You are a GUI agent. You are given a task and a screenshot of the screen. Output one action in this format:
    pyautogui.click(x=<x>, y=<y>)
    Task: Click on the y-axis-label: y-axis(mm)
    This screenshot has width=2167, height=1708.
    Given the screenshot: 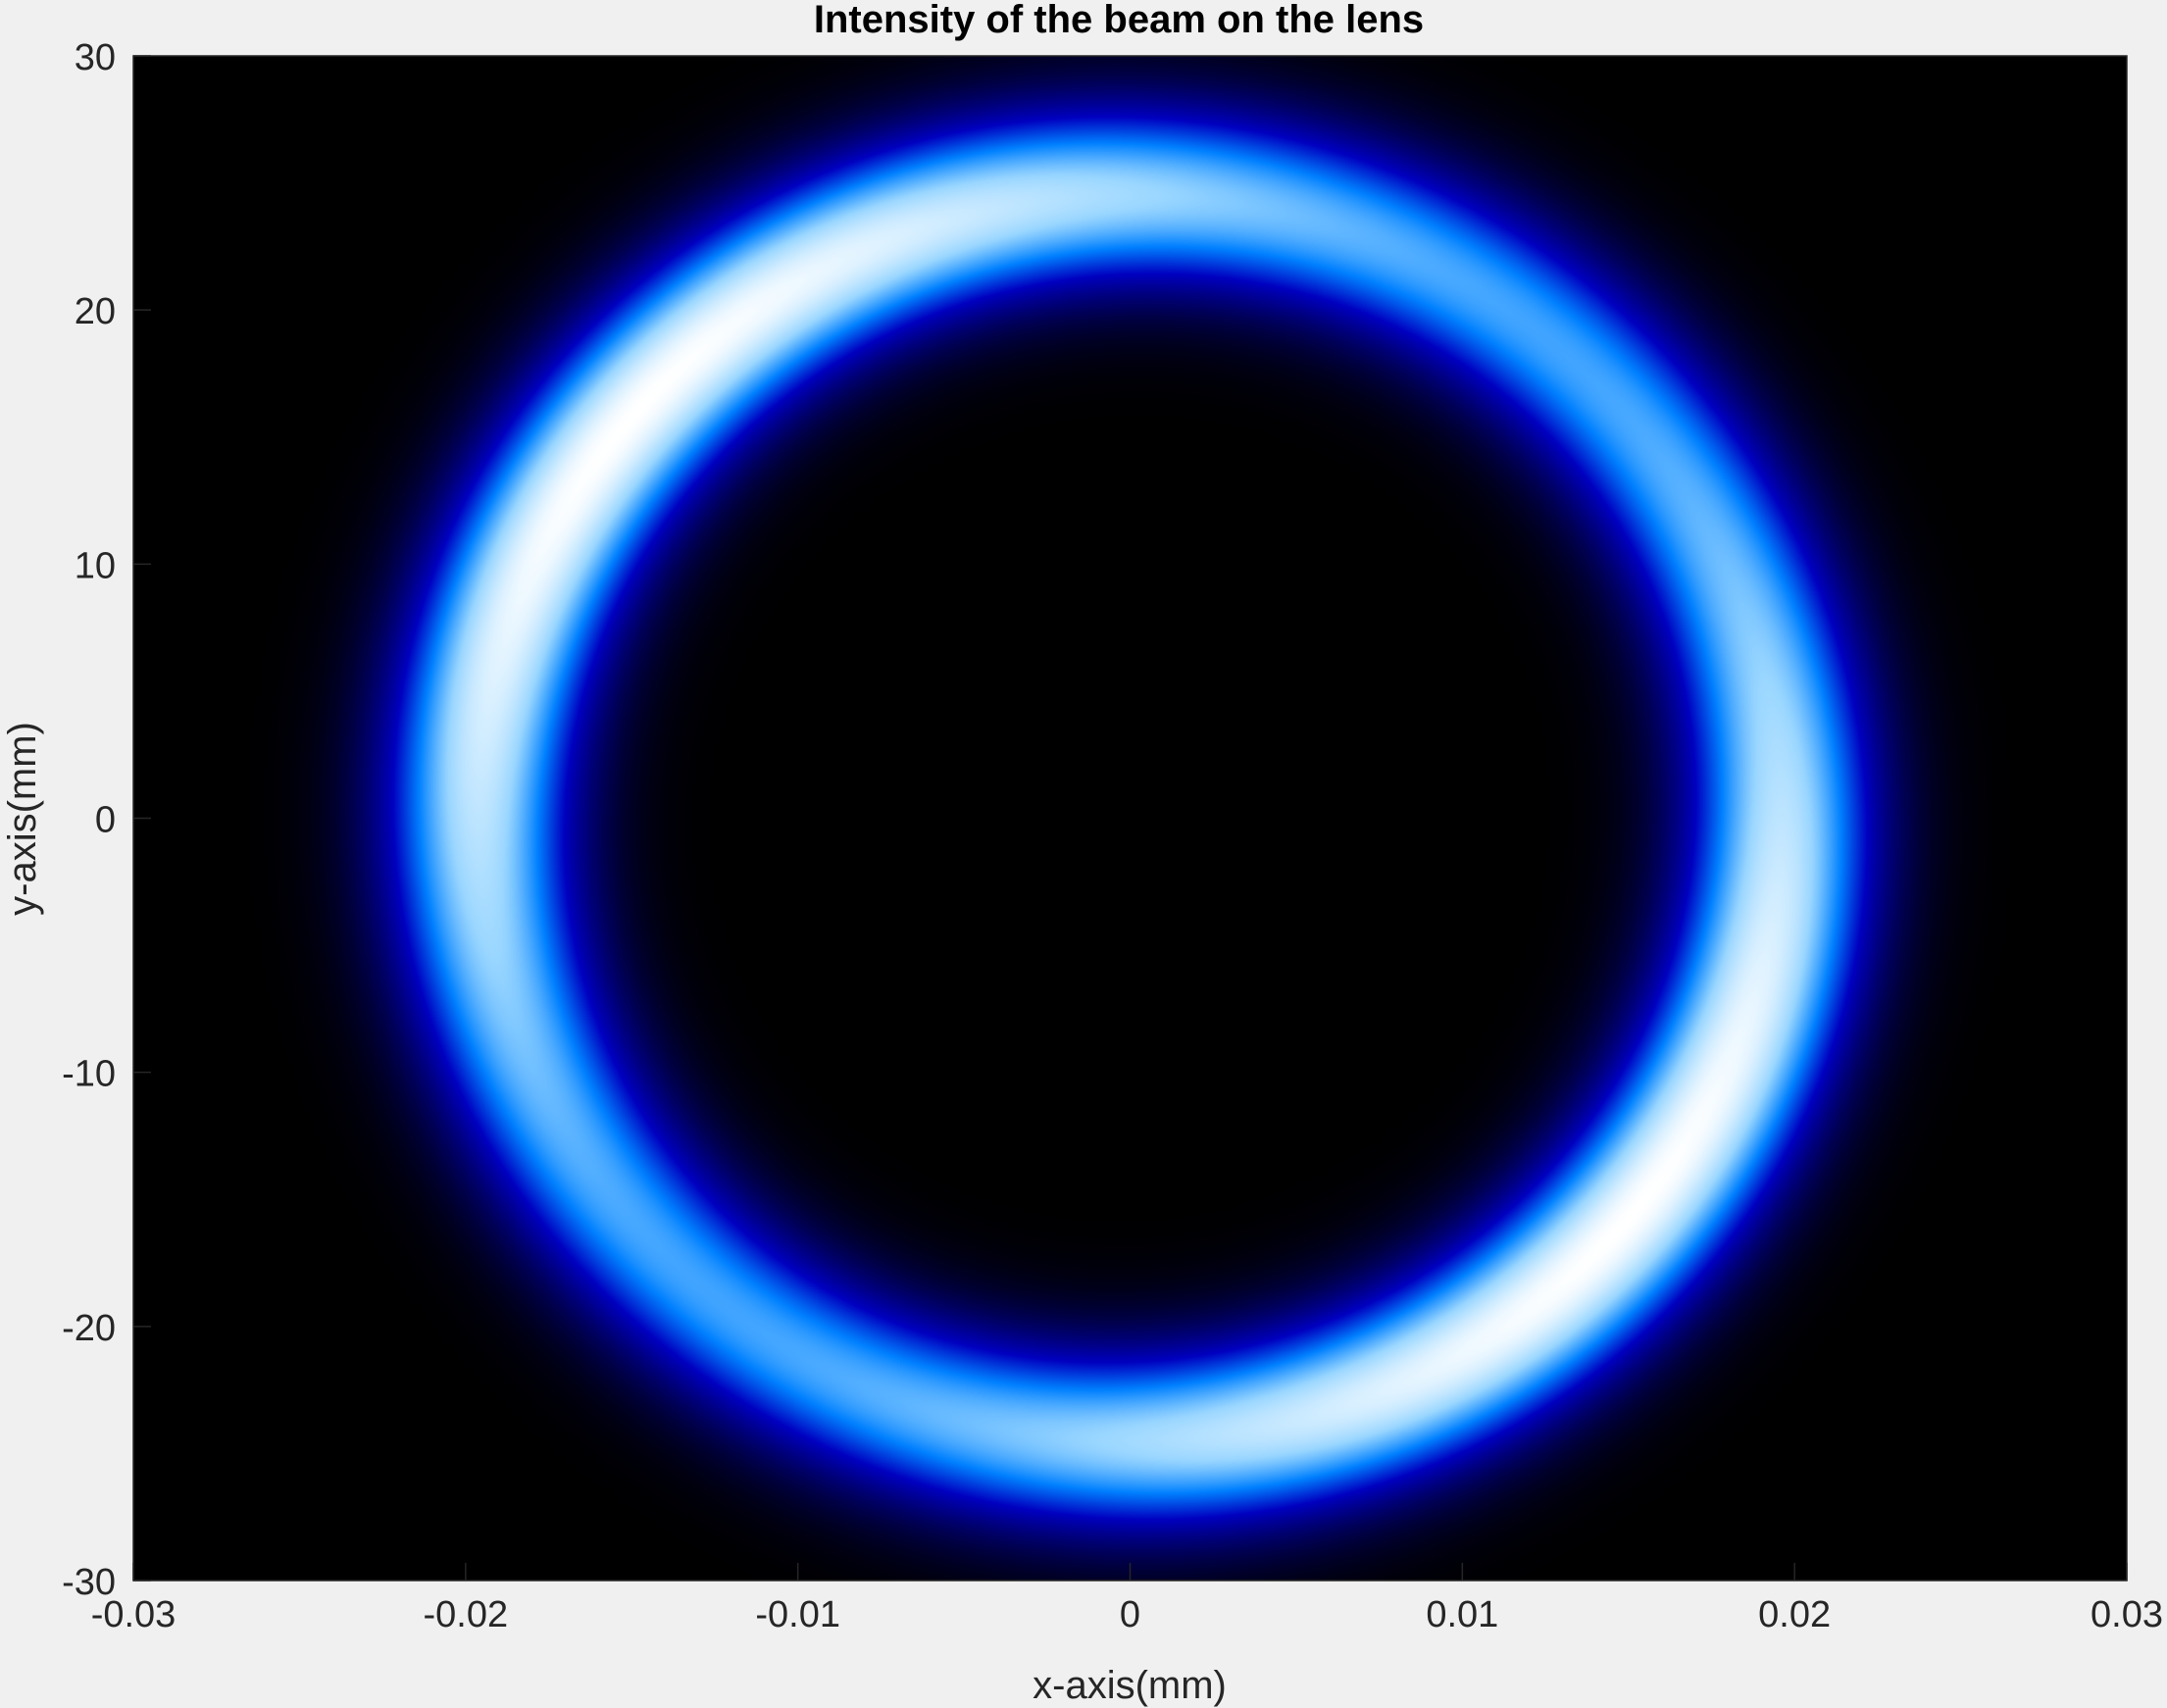 What is the action you would take?
    pyautogui.click(x=22, y=819)
    